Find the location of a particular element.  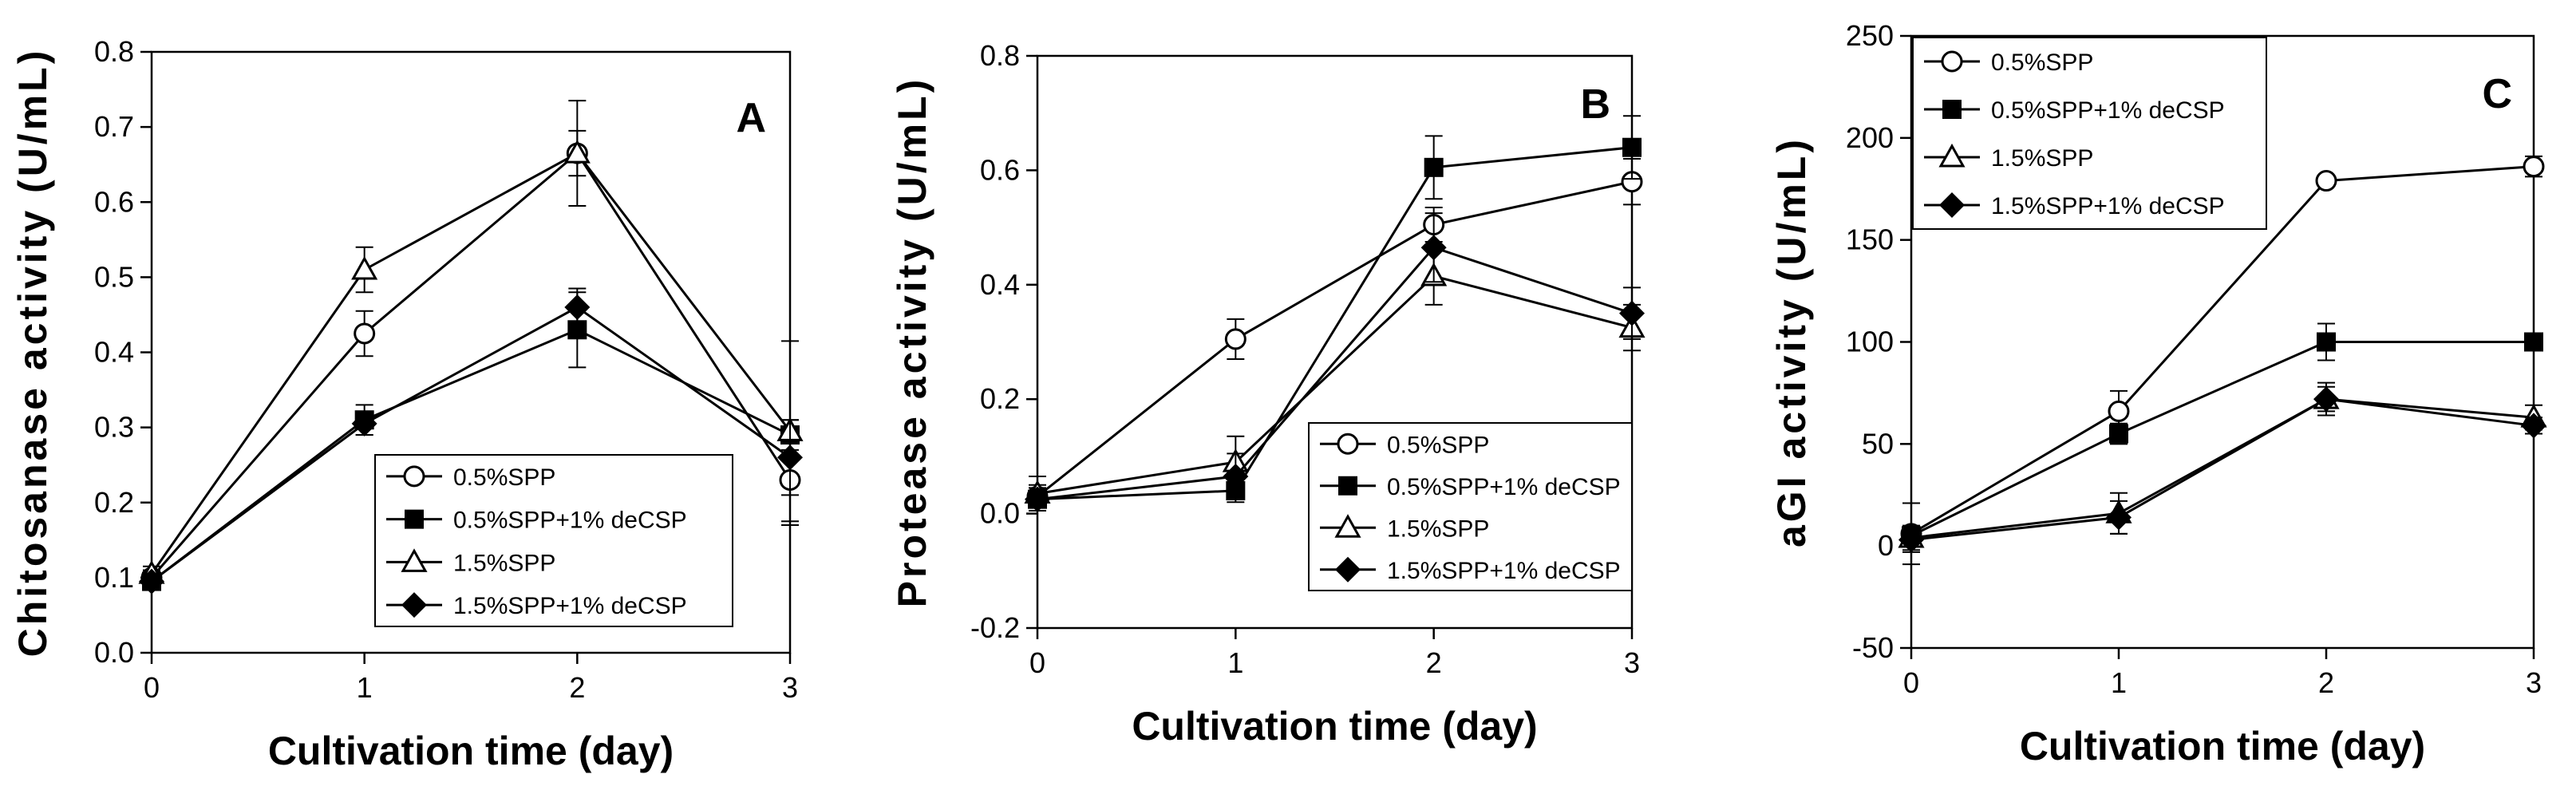

panel-letter: C is located at coordinates (2497, 94).